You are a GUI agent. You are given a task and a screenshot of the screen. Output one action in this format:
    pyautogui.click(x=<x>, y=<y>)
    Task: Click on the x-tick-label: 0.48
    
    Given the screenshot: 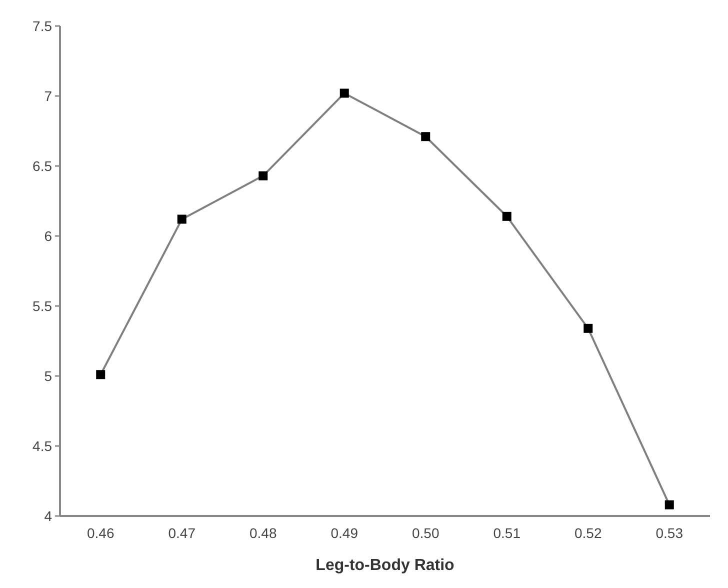 What is the action you would take?
    pyautogui.click(x=263, y=533)
    